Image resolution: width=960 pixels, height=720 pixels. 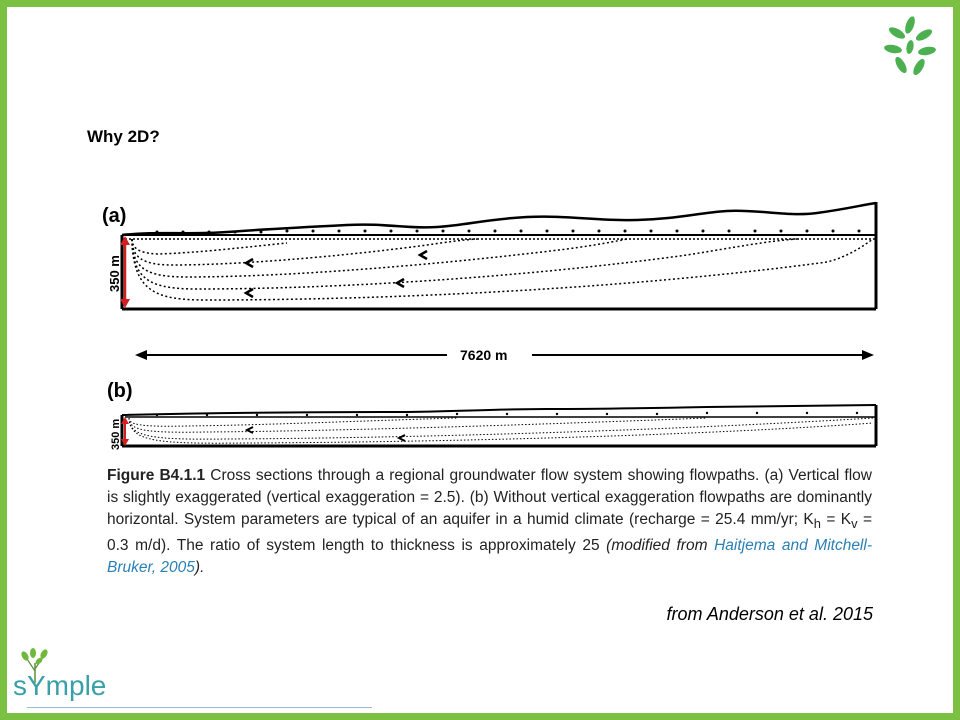 I want to click on leaf-logo-icon, so click(x=910, y=46).